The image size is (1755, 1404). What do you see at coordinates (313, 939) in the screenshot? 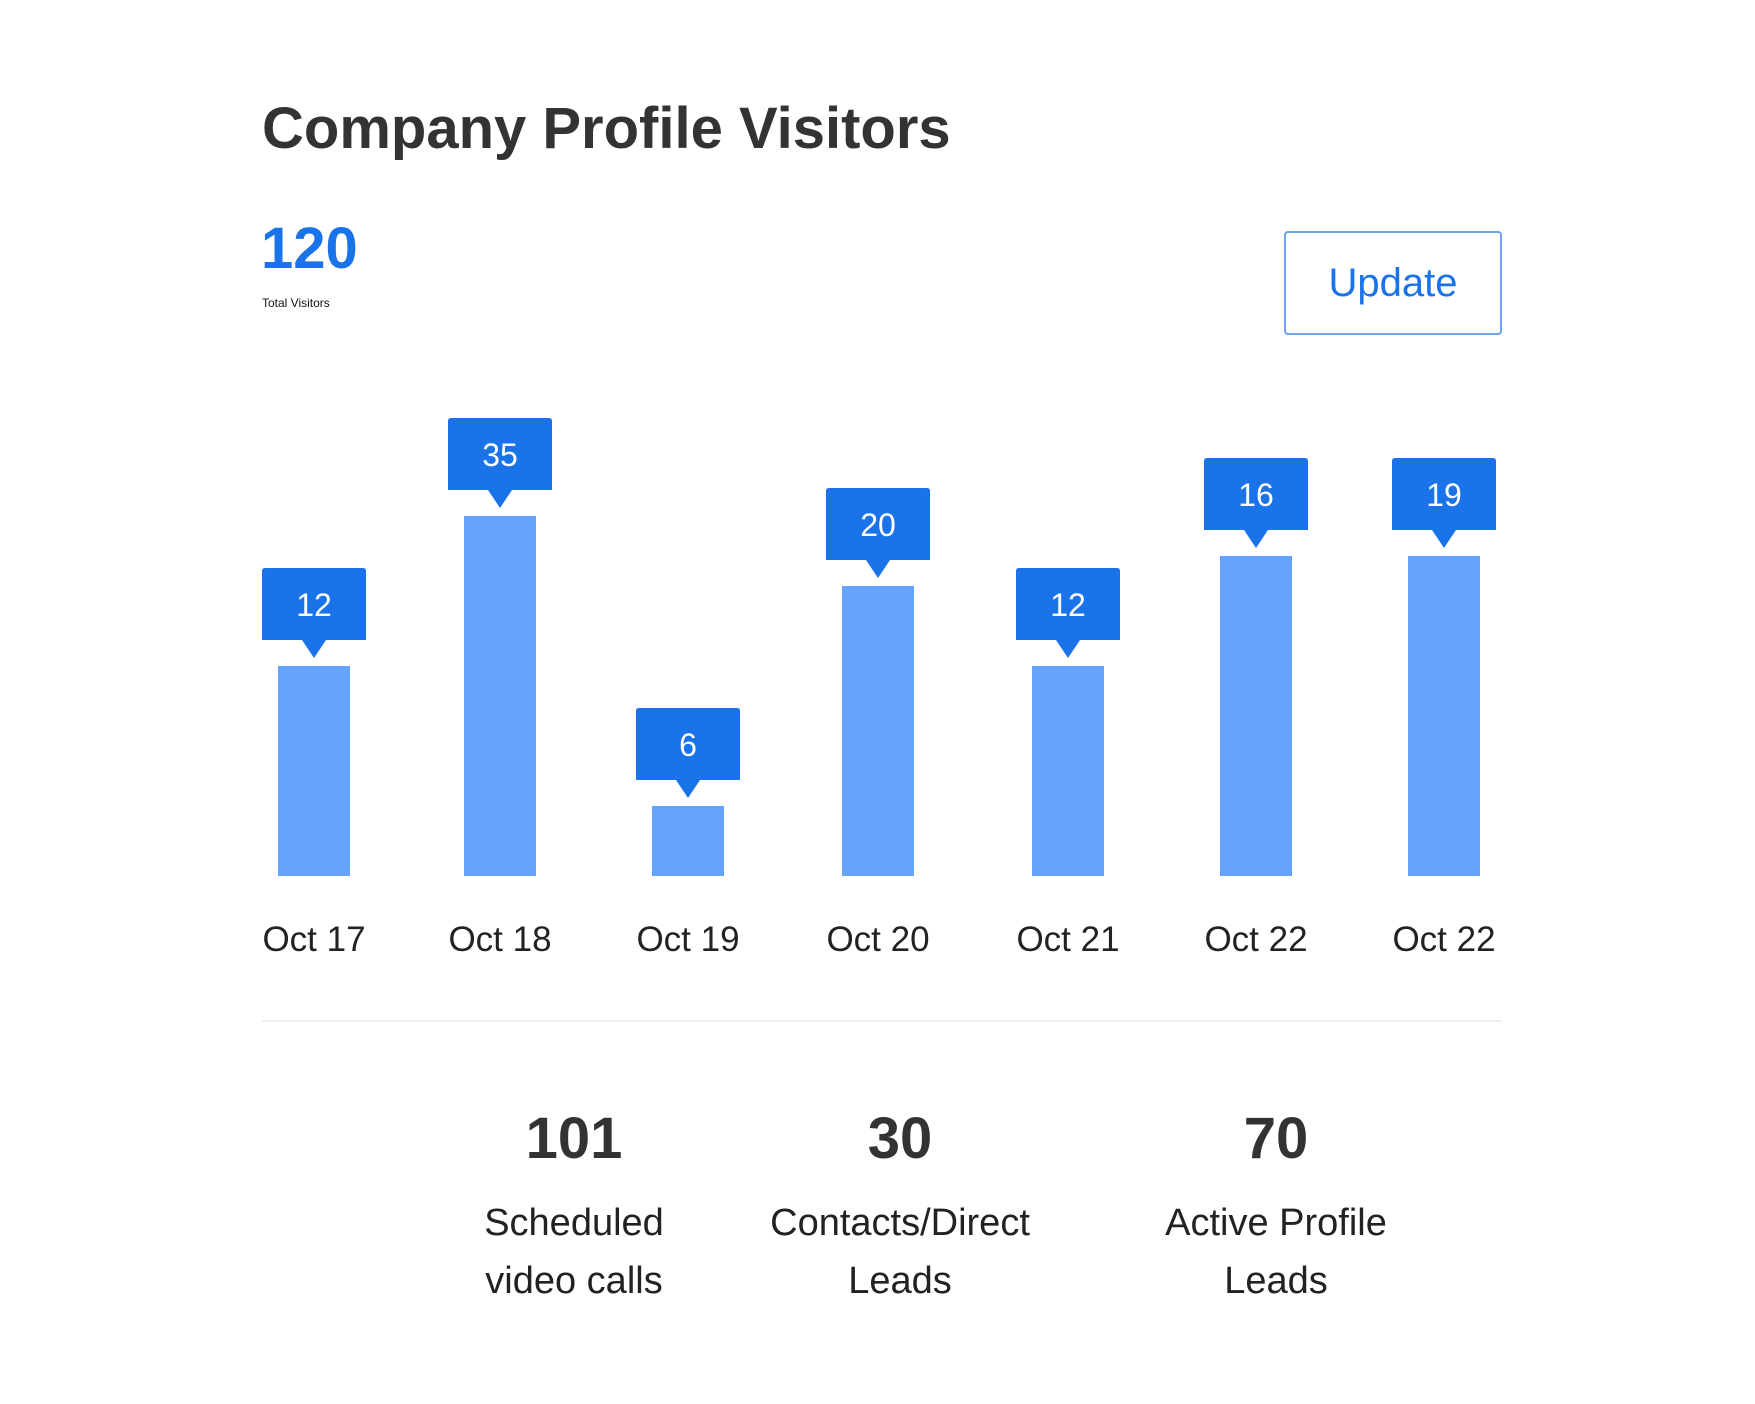
I see `x-tick-label-0: Oct 17` at bounding box center [313, 939].